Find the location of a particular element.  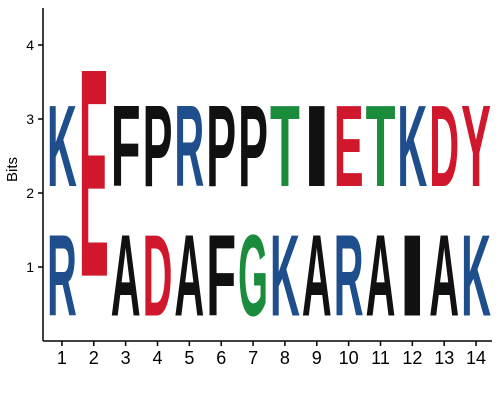

x-tick-label: 5 is located at coordinates (189, 358).